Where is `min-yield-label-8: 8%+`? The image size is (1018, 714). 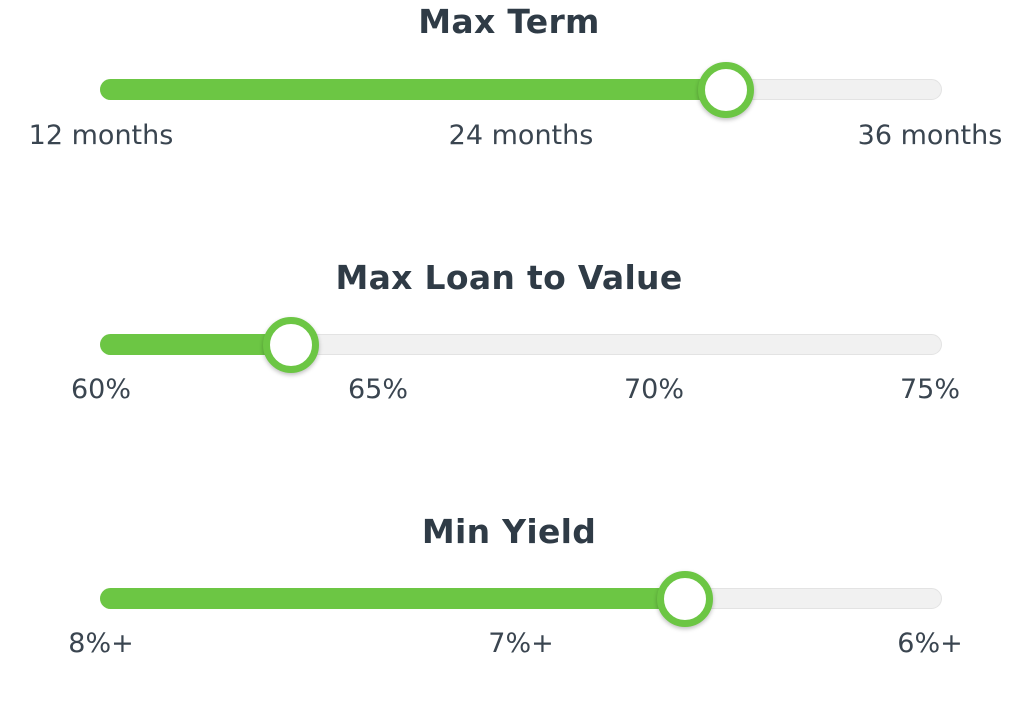
min-yield-label-8: 8%+ is located at coordinates (101, 643).